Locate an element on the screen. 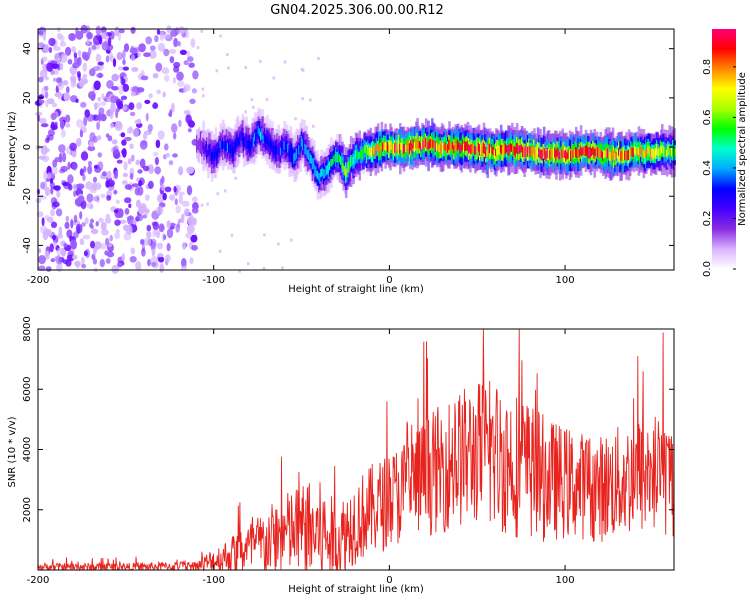 The image size is (750, 600). snr-xtick-label: 0 is located at coordinates (389, 580).